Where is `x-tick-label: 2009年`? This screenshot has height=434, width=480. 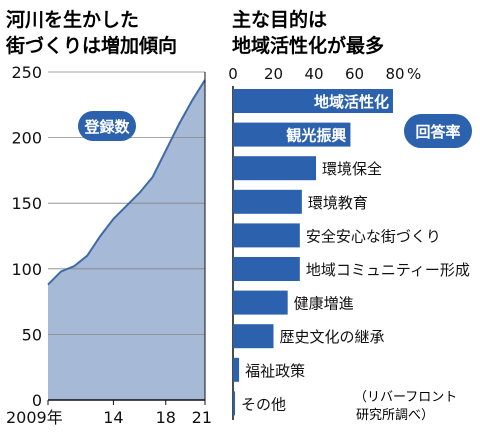
x-tick-label: 2009年 is located at coordinates (34, 417).